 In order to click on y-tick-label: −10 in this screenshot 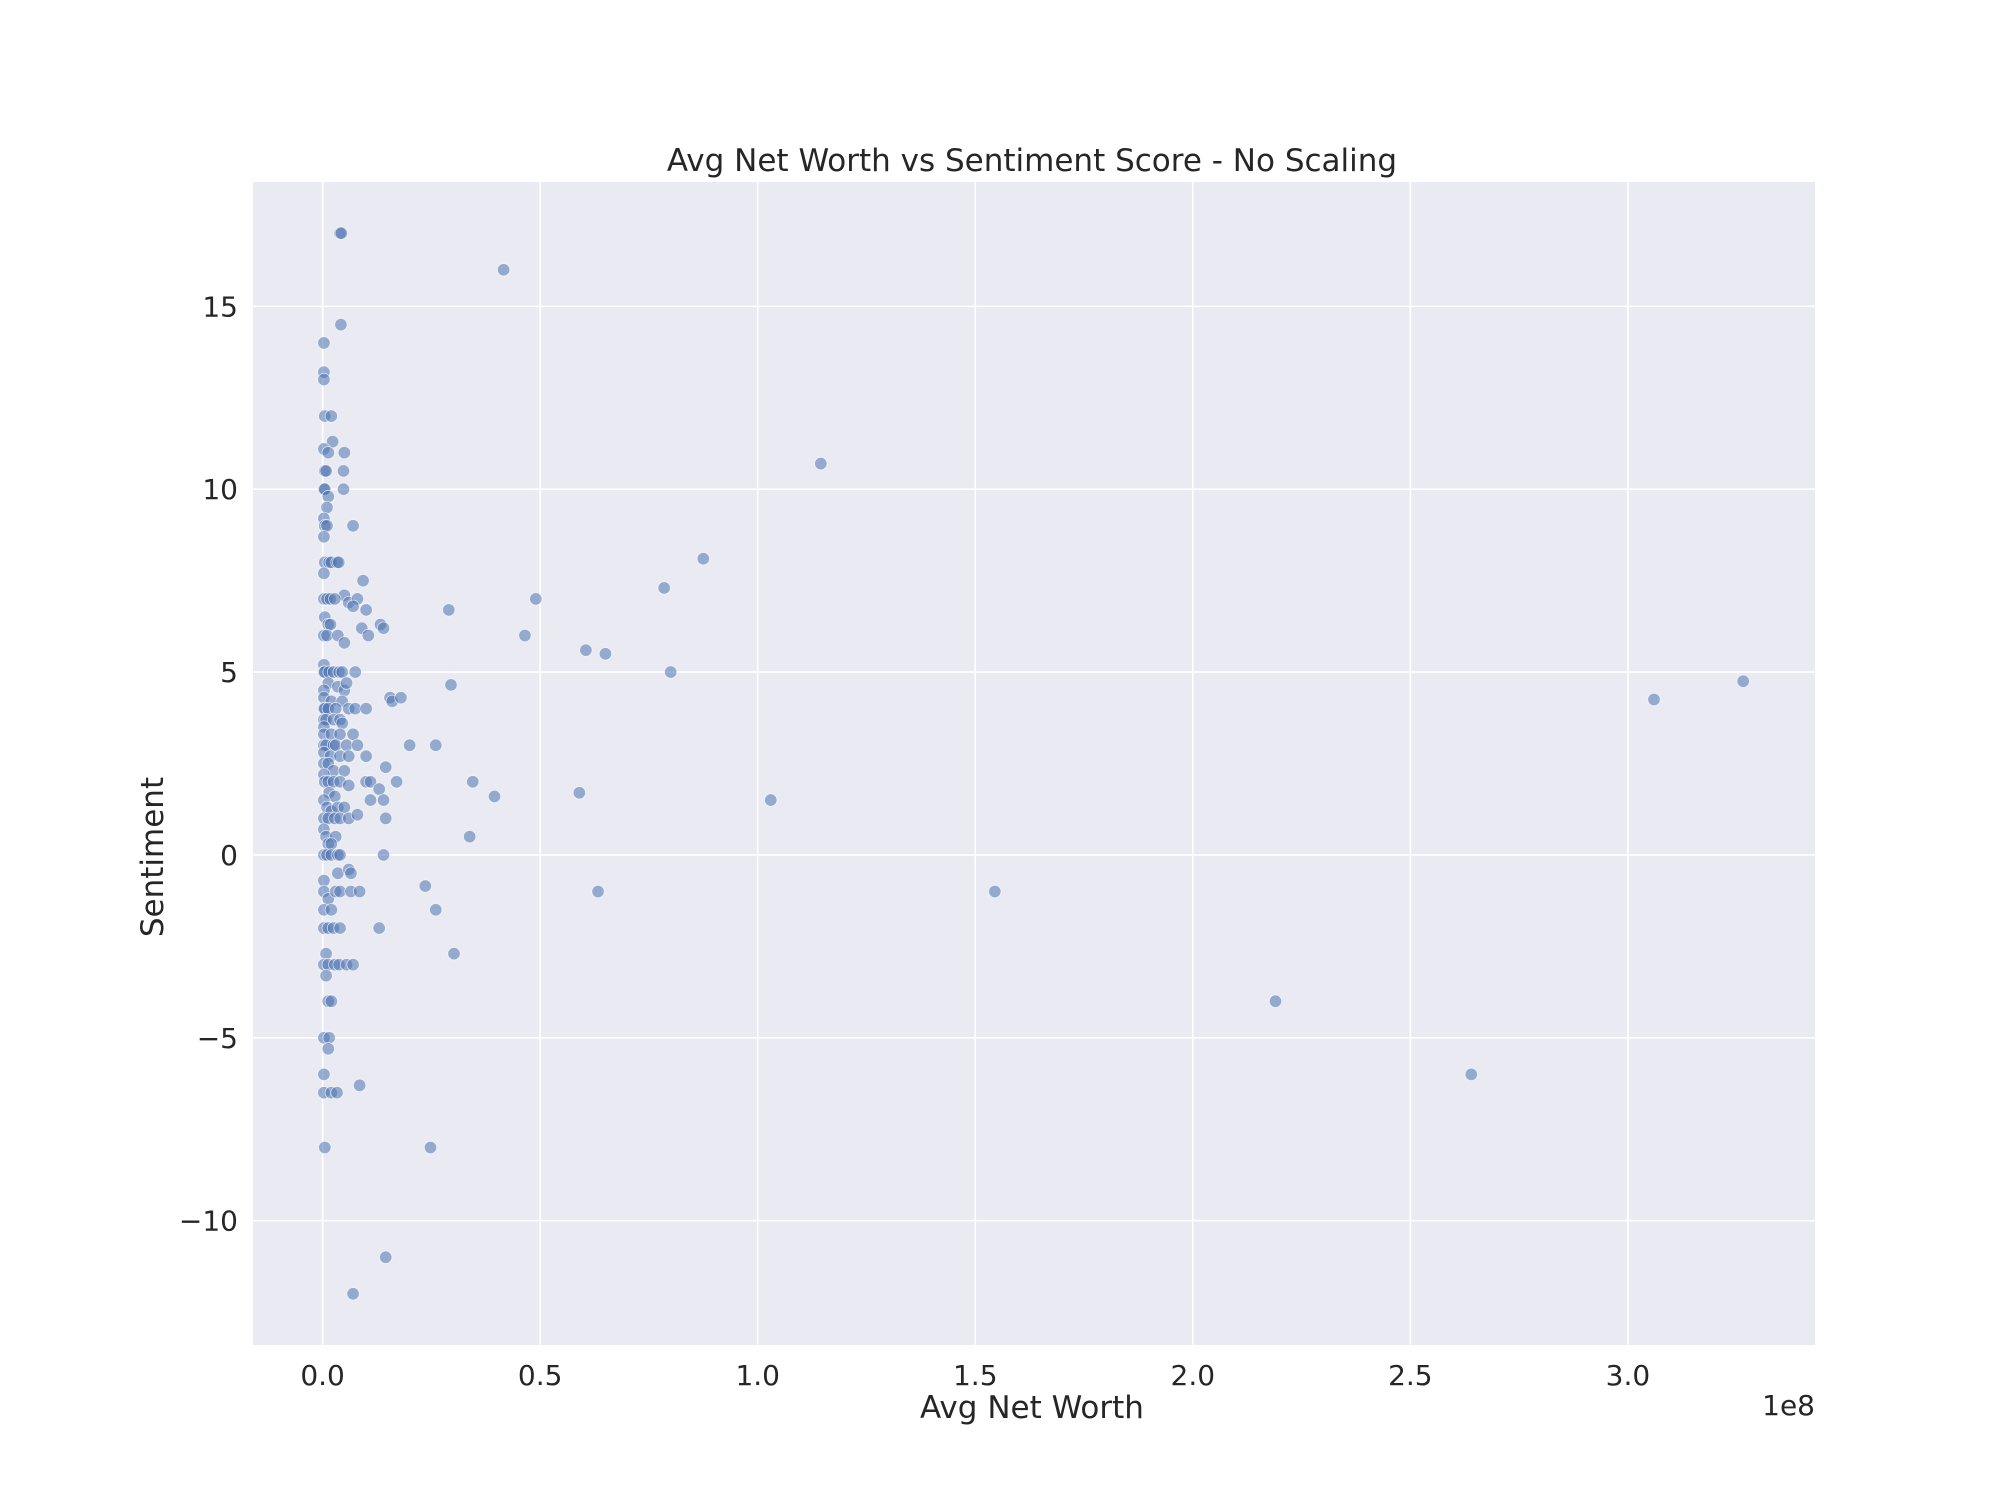, I will do `click(208, 1221)`.